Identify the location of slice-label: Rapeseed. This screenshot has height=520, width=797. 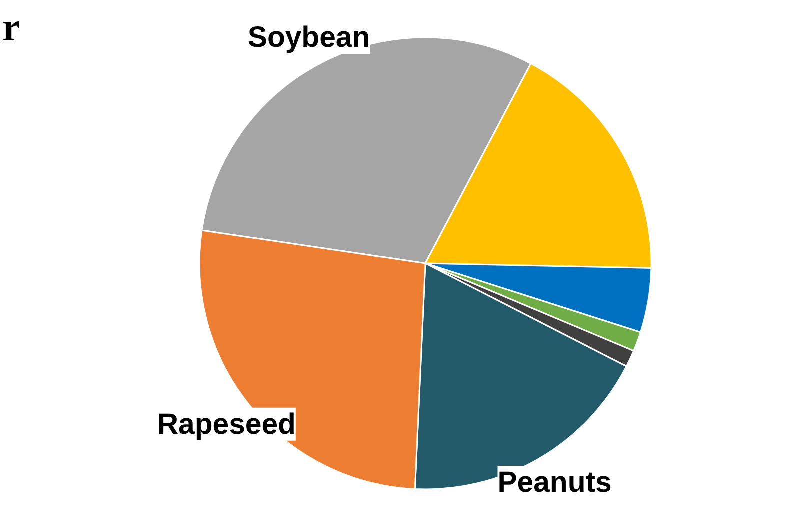
(226, 424).